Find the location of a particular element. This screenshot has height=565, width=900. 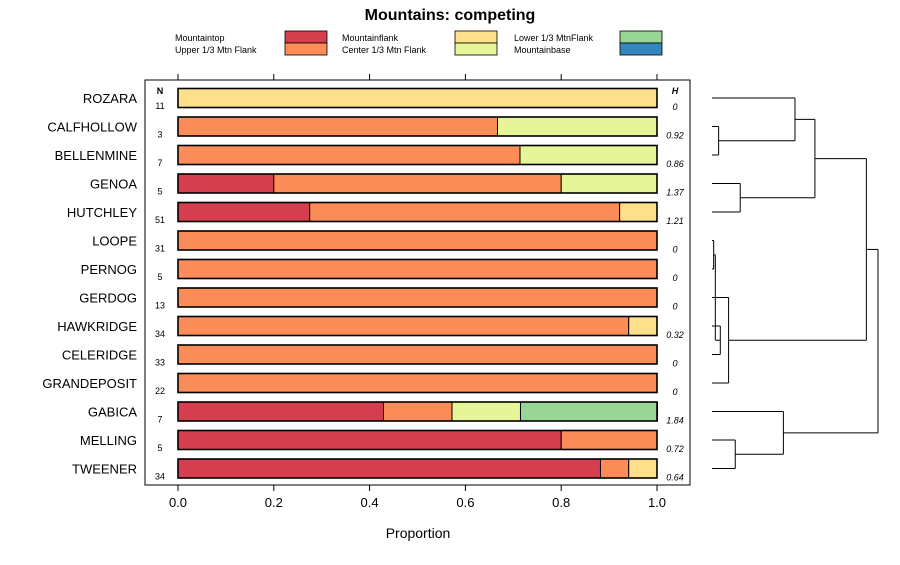

legend-swatch-center-1-3-mtn-flank is located at coordinates (476, 49).